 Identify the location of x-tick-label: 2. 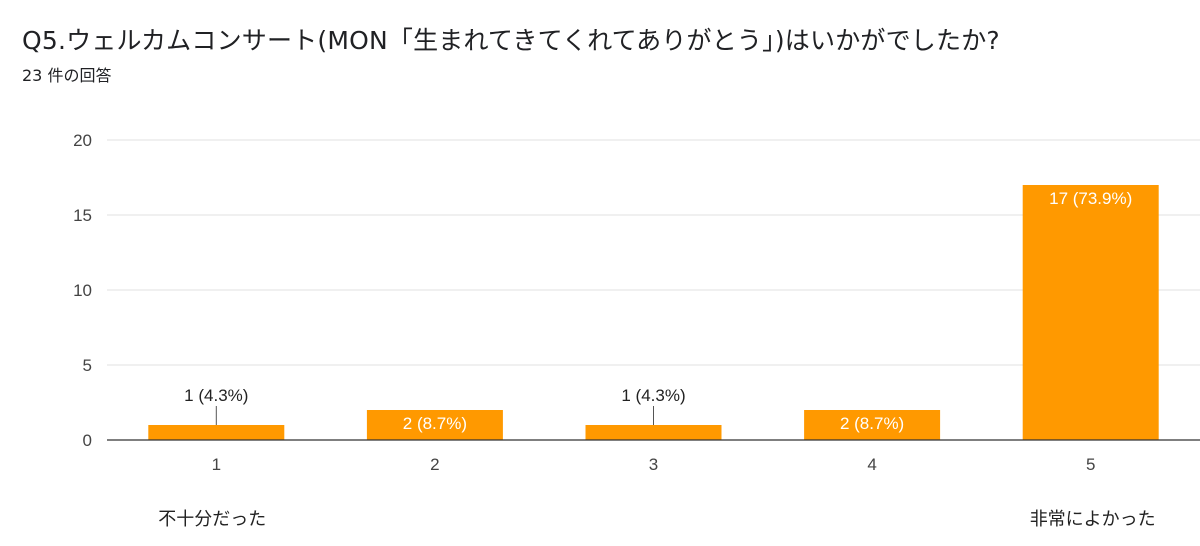
(434, 464).